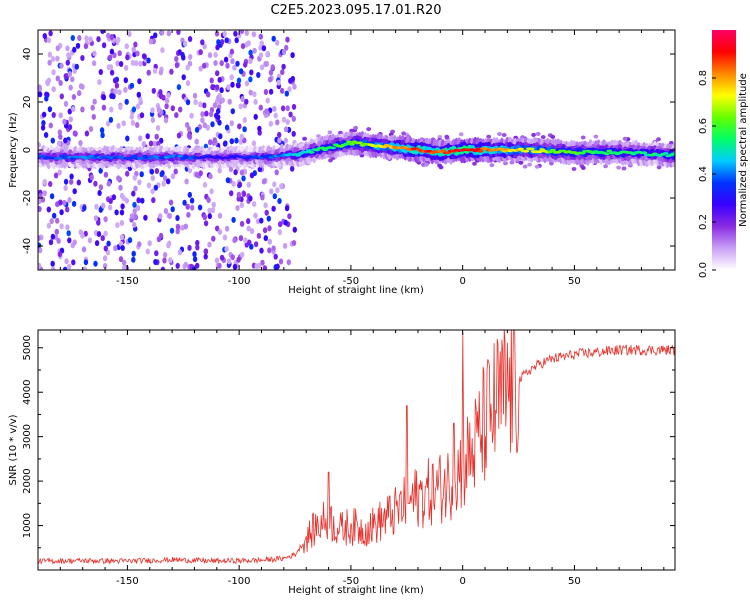 The width and height of the screenshot is (750, 600). I want to click on x-tick-label: -150, so click(127, 281).